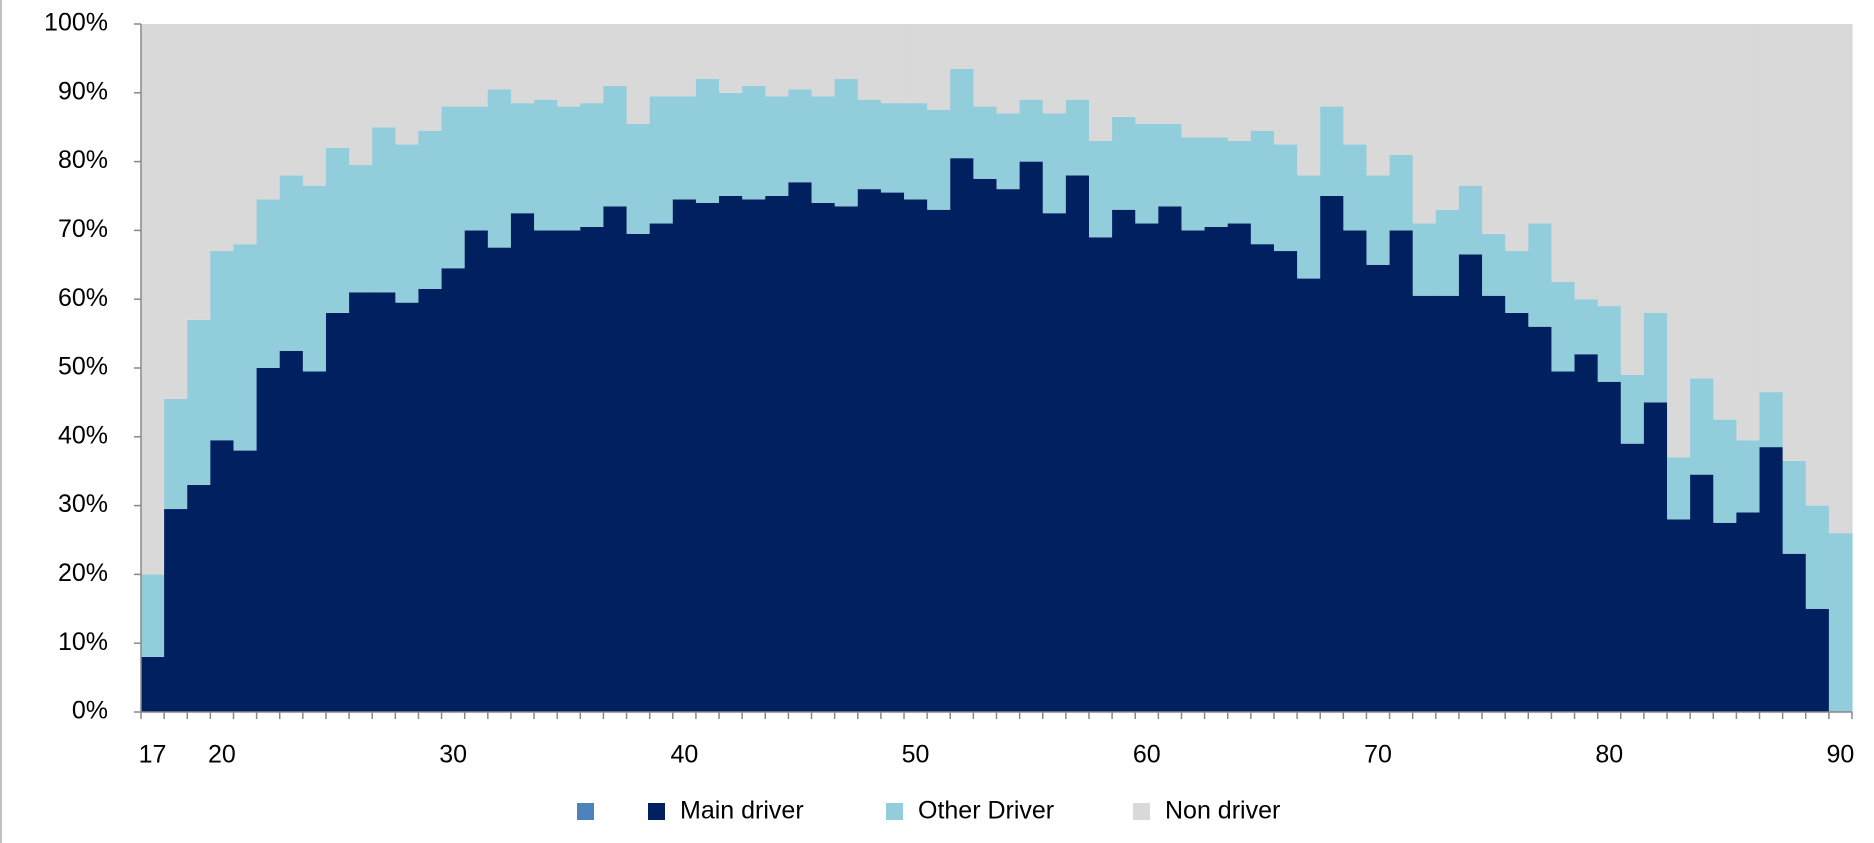 Image resolution: width=1874 pixels, height=843 pixels. I want to click on y-tick-label: 70%, so click(83, 229).